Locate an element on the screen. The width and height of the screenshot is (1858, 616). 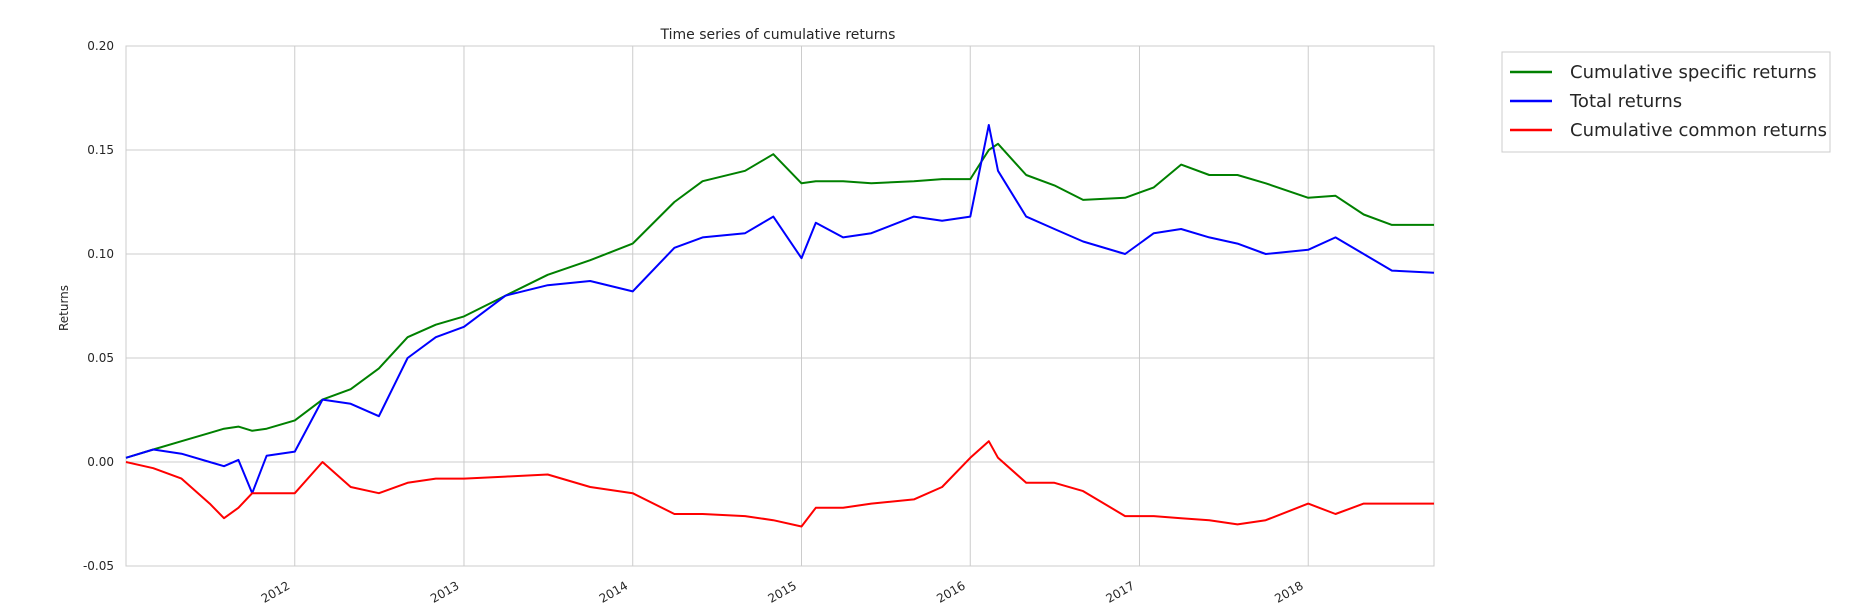
x-tick-label: 2014 is located at coordinates (613, 591).